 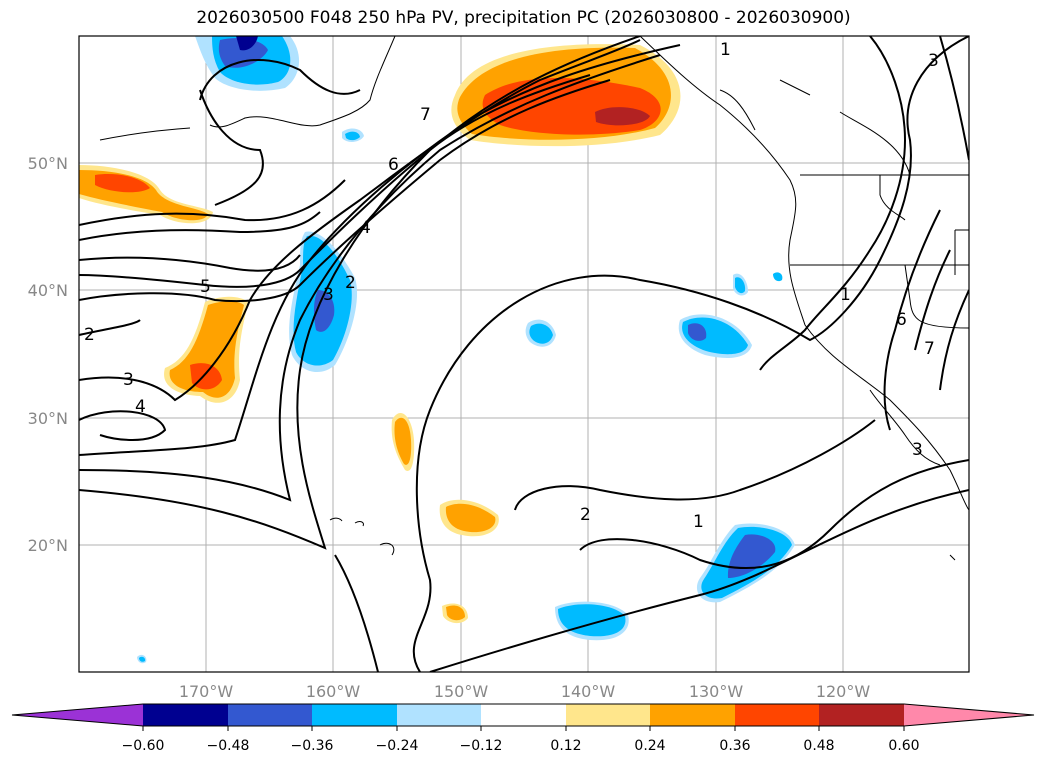 I want to click on lon-label: 140°W, so click(x=588, y=691).